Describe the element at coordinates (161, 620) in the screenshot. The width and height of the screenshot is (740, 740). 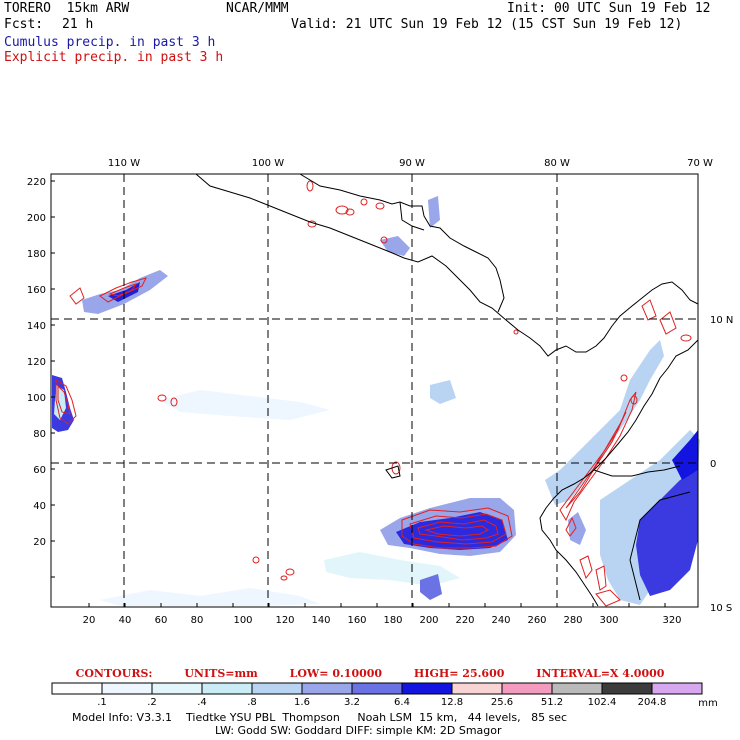
I see `x-tick-label: 60` at that location.